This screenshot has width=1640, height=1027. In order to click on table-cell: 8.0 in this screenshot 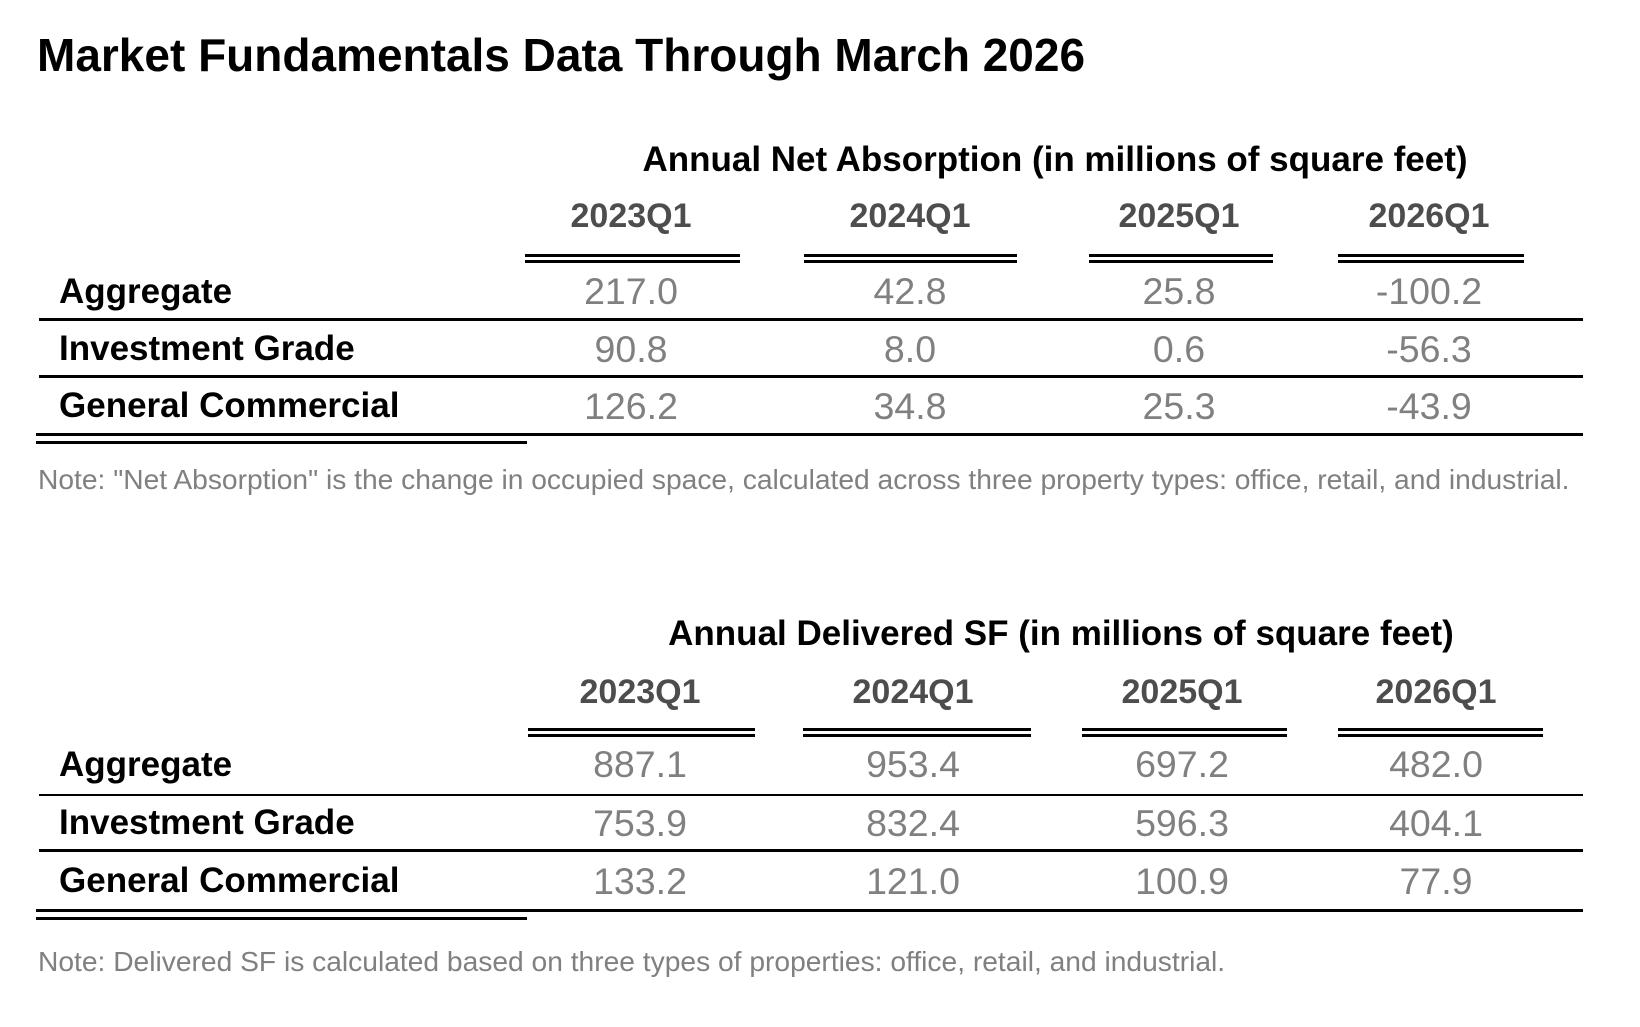, I will do `click(910, 348)`.